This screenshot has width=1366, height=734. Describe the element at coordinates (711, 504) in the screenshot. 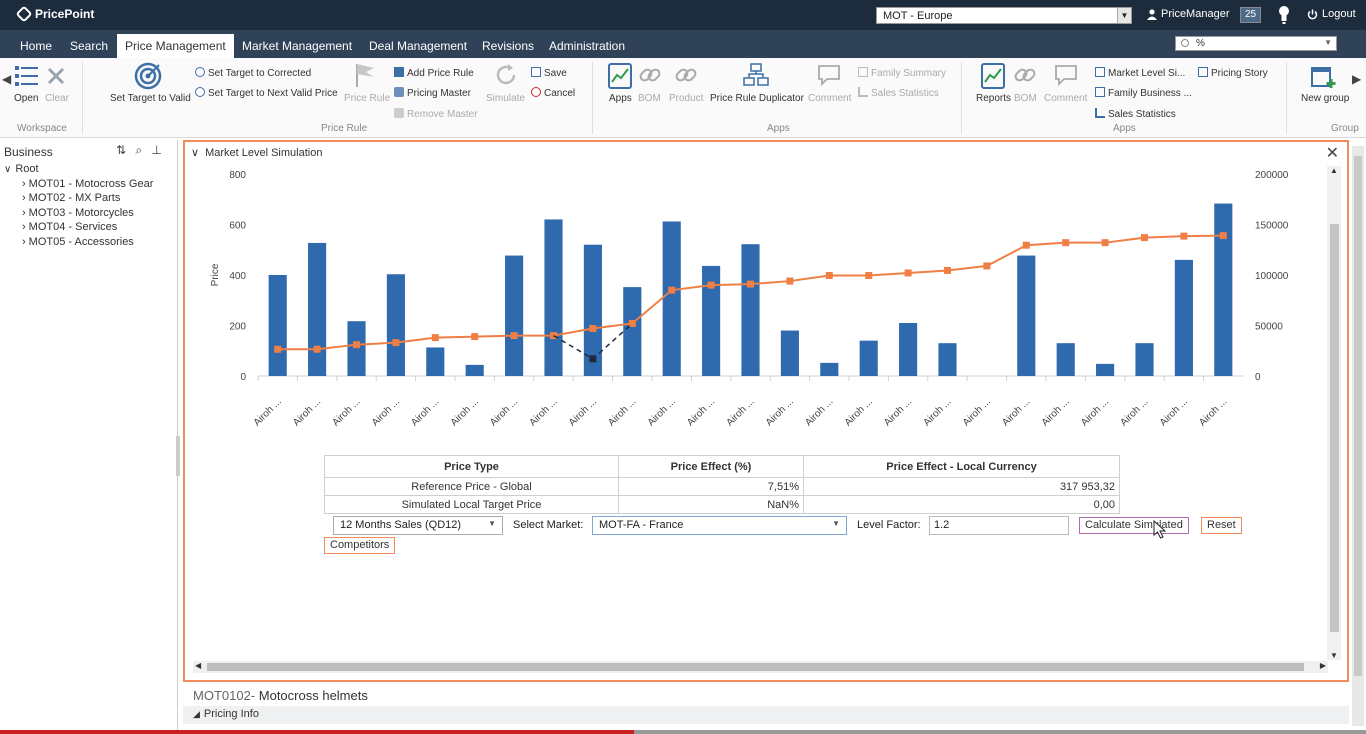

I see `table-cell: NaN%` at that location.